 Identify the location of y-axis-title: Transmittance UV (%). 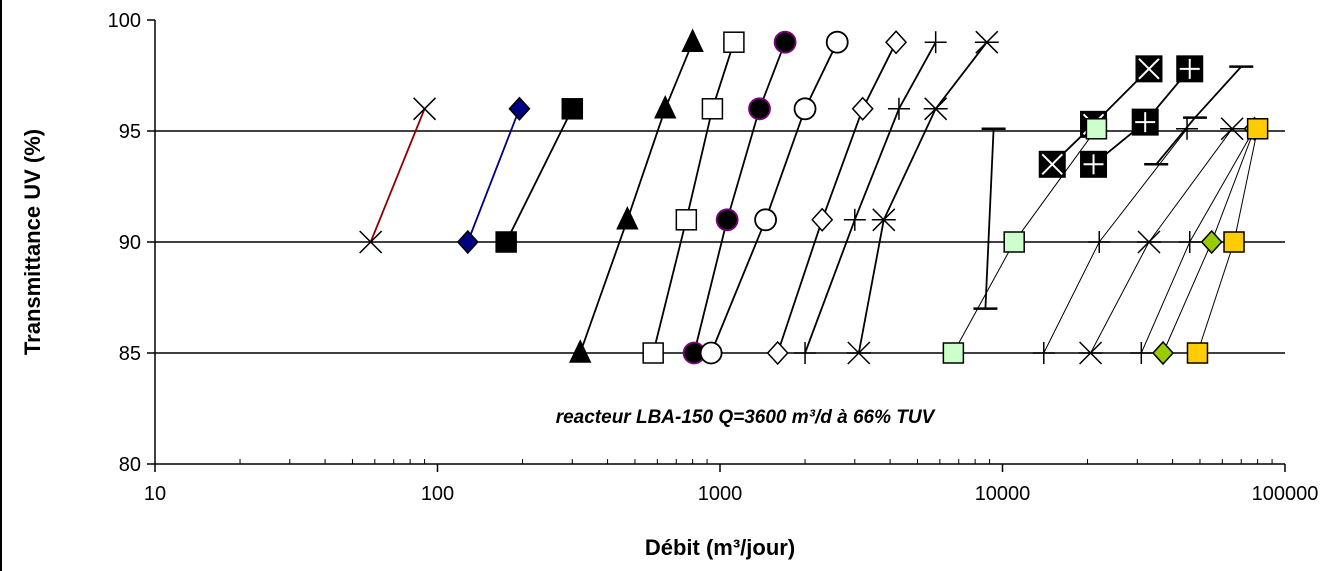
(32, 242).